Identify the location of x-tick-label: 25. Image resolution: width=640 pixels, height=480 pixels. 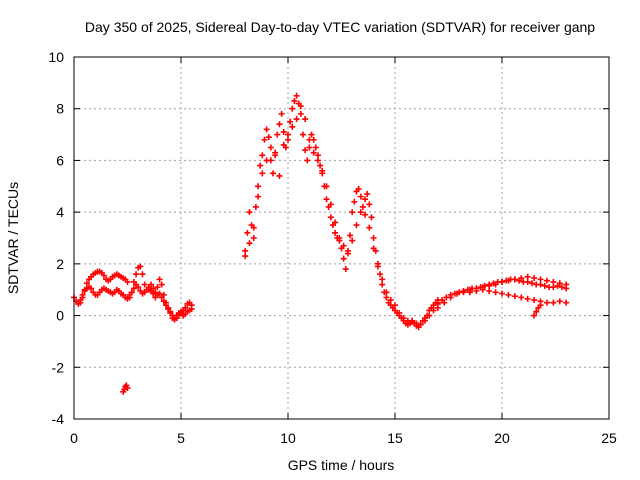
(609, 438).